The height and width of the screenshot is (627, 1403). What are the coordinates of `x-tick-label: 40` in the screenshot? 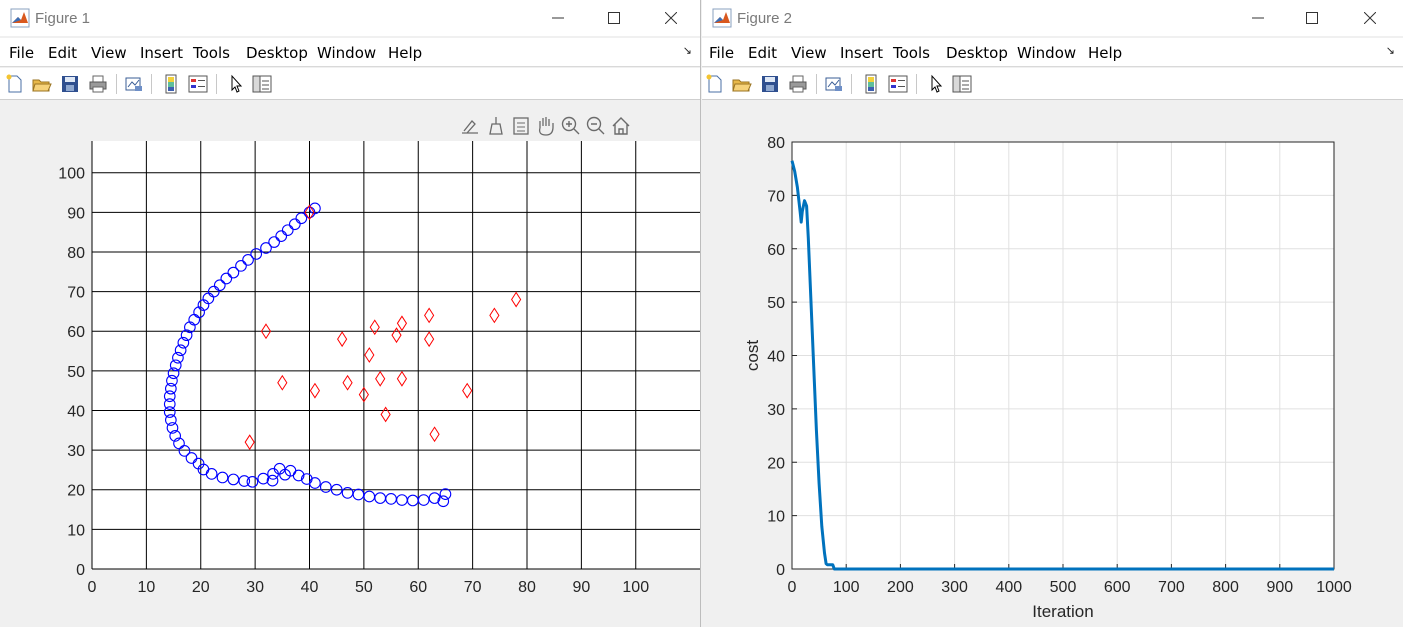 It's located at (310, 587).